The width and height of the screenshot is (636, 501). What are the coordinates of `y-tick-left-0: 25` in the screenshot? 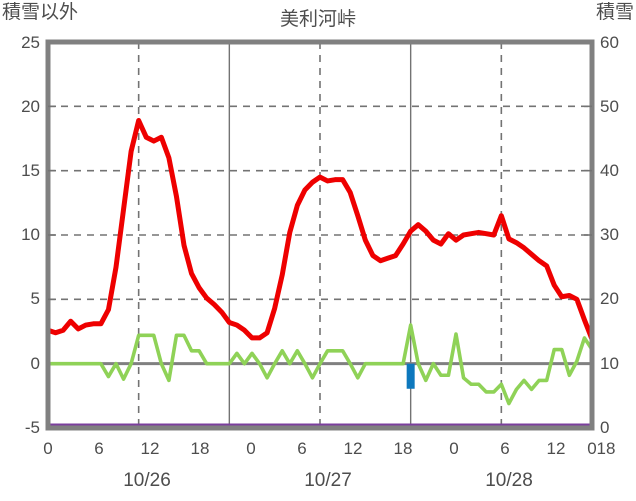 It's located at (30, 42).